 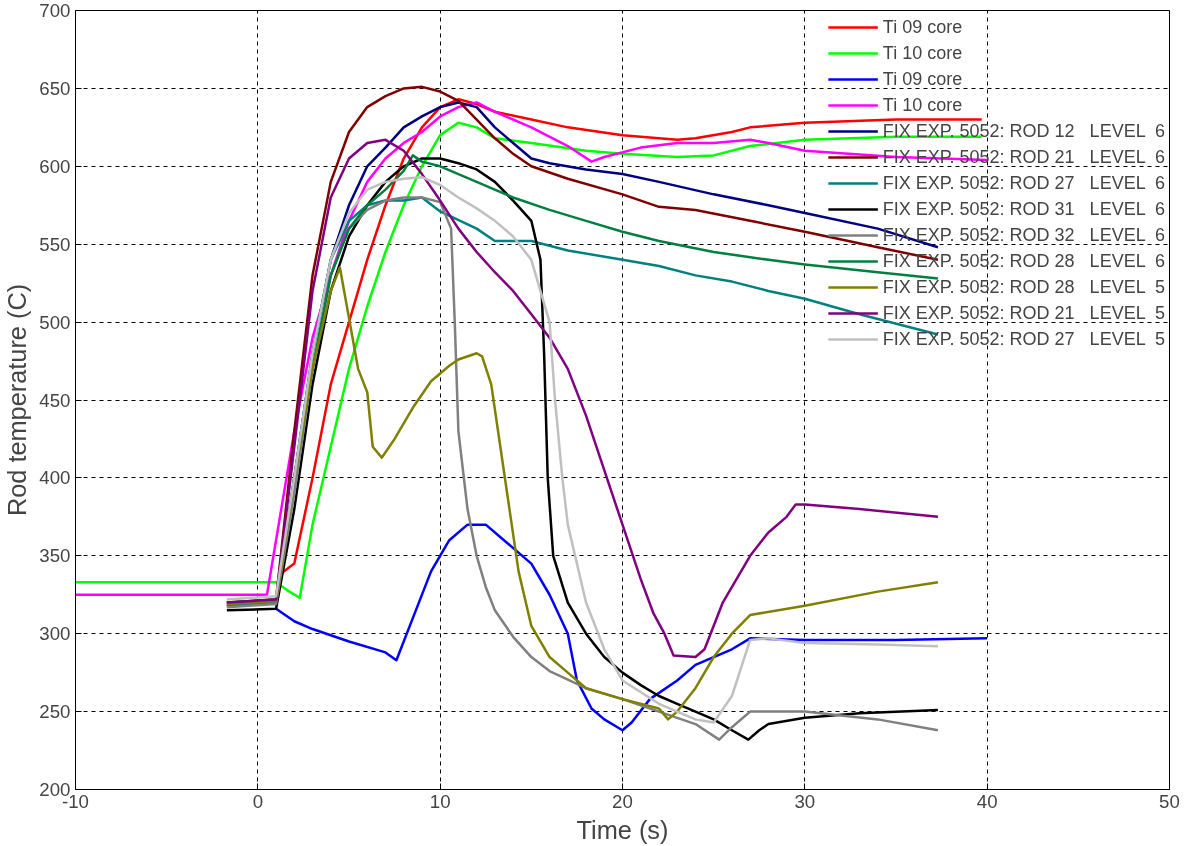 What do you see at coordinates (55, 10) in the screenshot?
I see `y-tick-label: 700` at bounding box center [55, 10].